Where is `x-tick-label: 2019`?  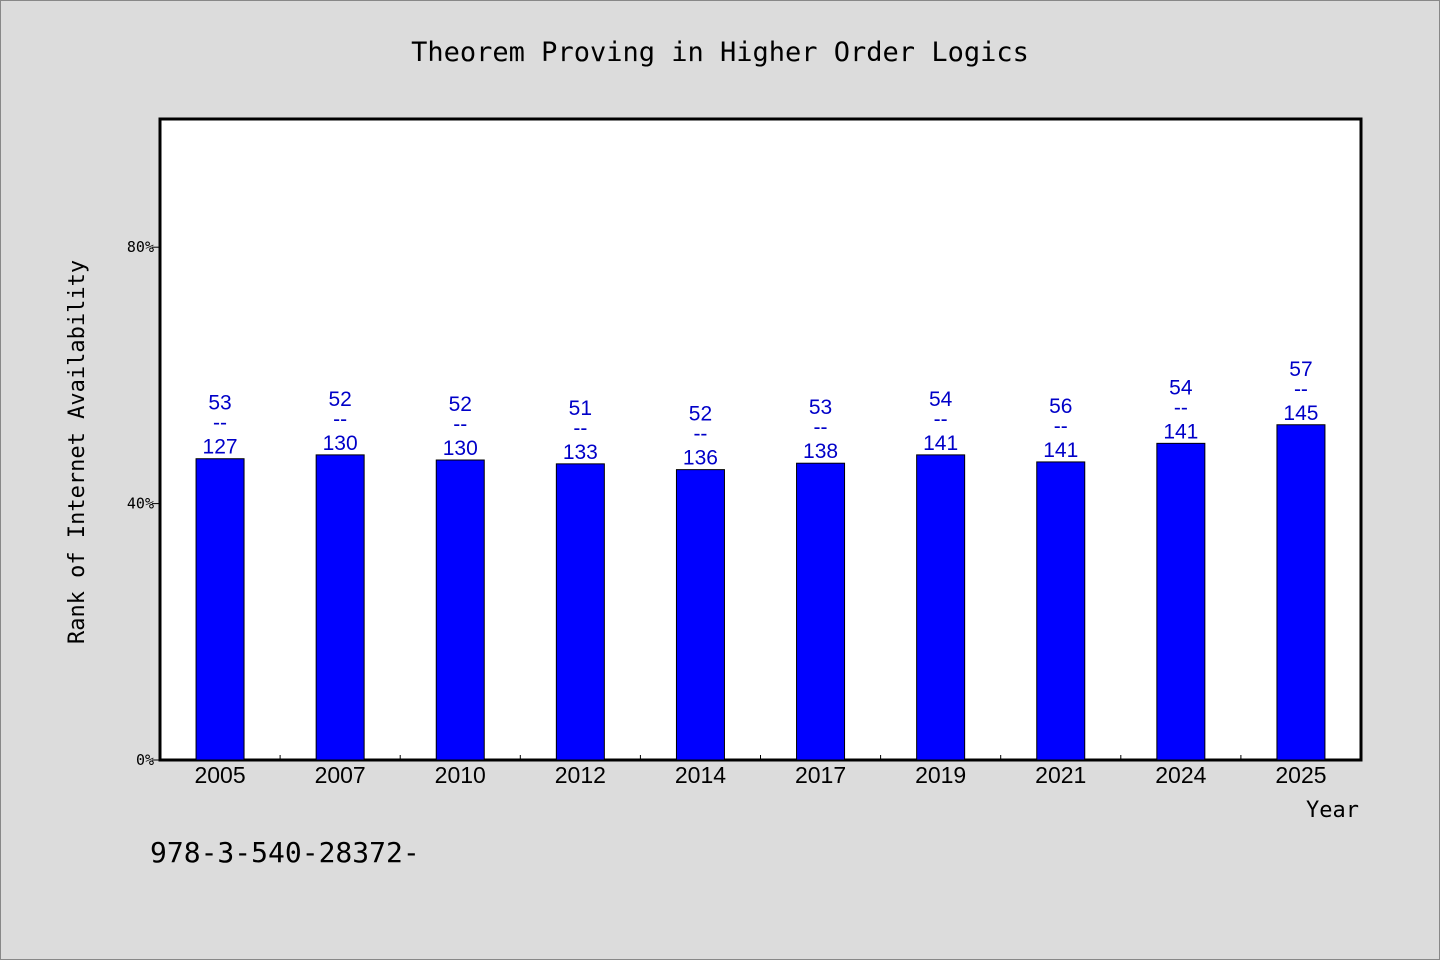
x-tick-label: 2019 is located at coordinates (940, 775).